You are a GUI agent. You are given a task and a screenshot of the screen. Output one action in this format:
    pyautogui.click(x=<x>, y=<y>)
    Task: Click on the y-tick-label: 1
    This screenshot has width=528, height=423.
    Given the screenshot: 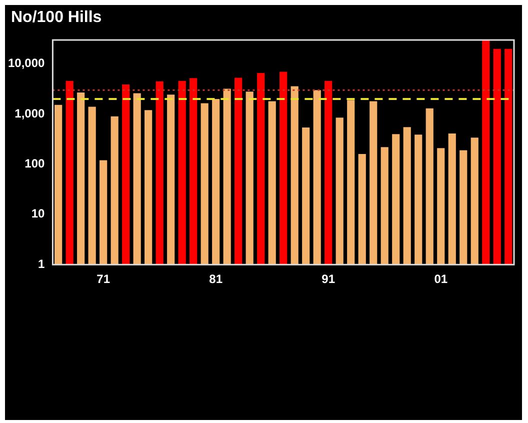 What is the action you would take?
    pyautogui.click(x=42, y=263)
    